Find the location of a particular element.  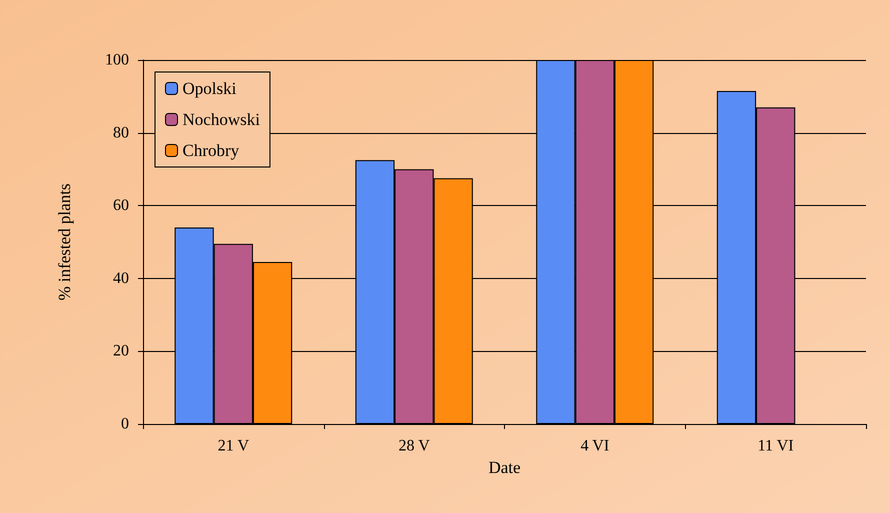

x-tick-label: 28 V is located at coordinates (414, 446).